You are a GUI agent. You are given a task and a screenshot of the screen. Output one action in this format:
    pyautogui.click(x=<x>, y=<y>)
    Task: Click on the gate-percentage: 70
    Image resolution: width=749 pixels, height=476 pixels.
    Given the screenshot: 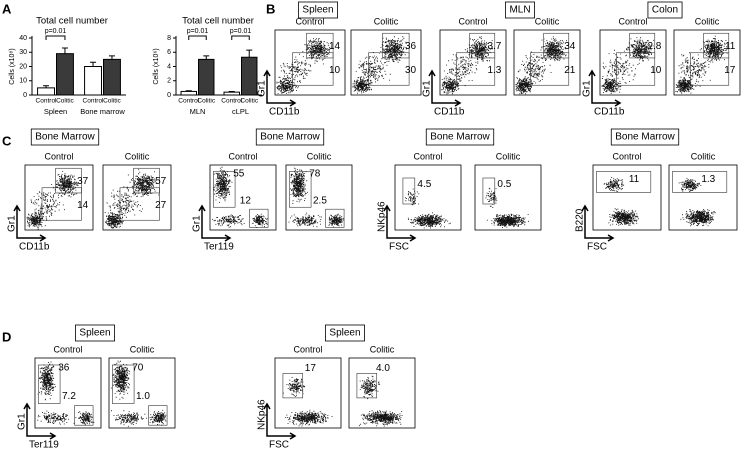 What is the action you would take?
    pyautogui.click(x=138, y=367)
    